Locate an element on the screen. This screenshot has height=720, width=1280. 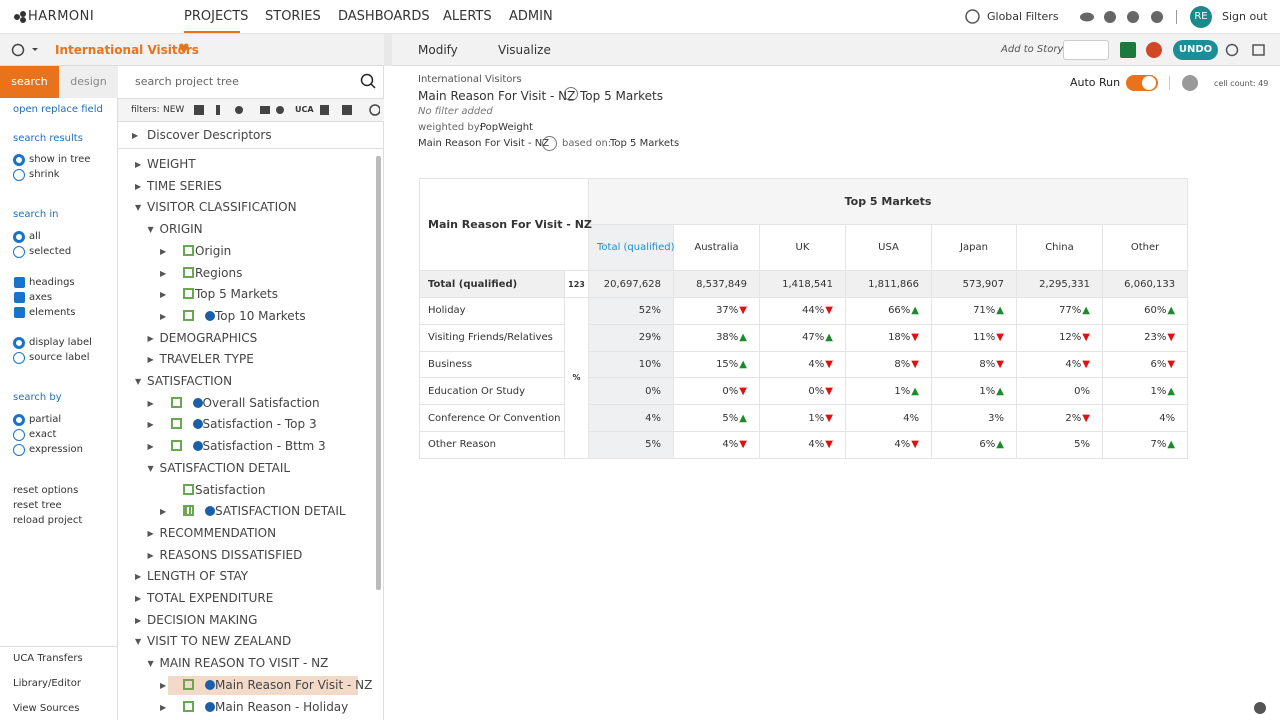
info-corner is located at coordinates (1260, 708).